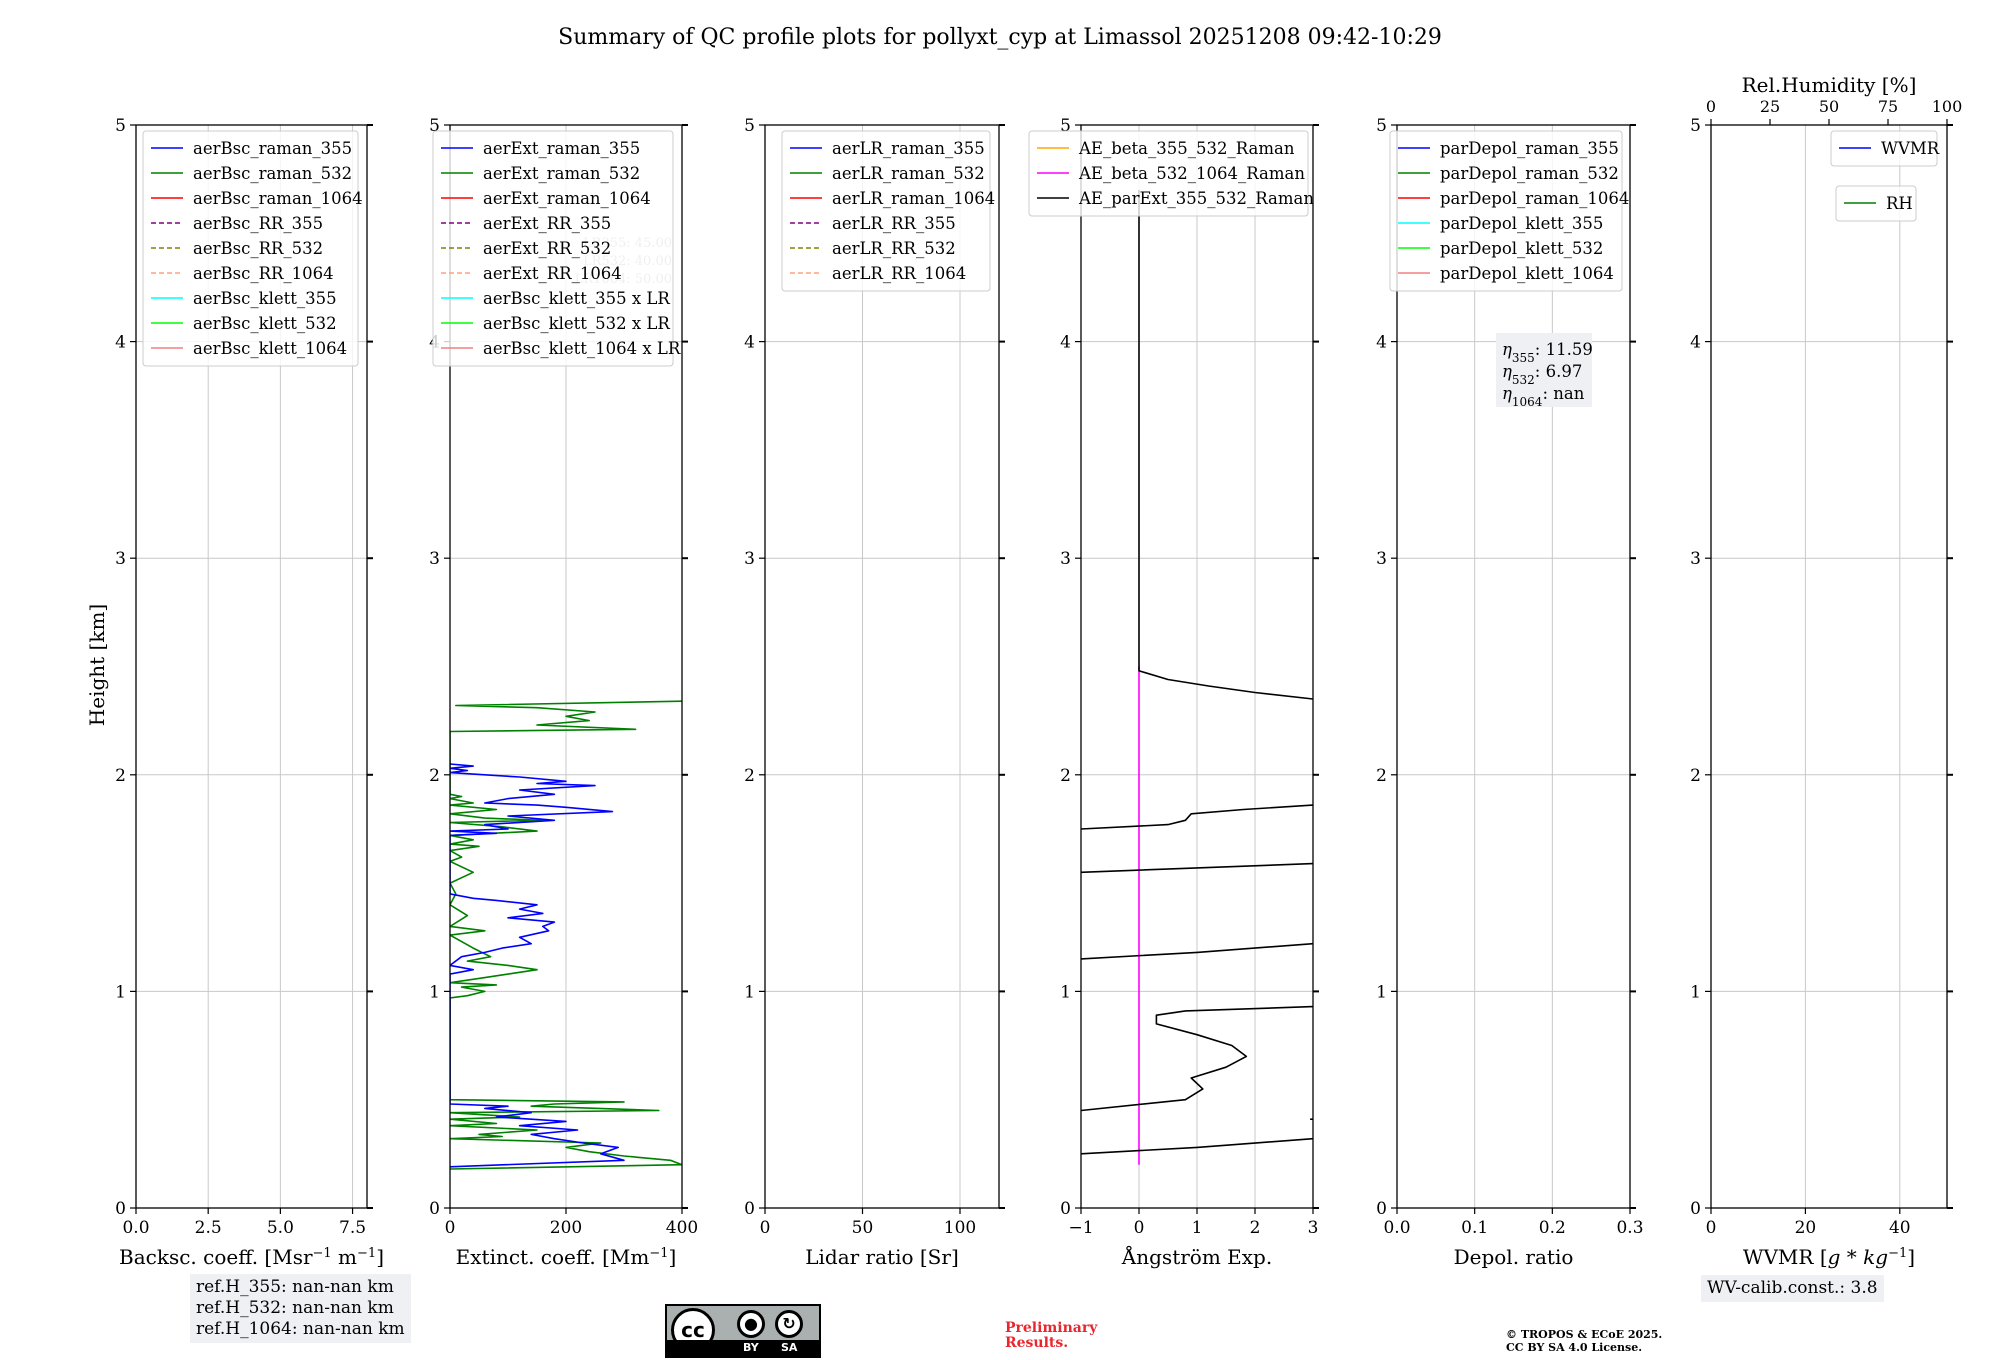  Describe the element at coordinates (1196, 198) in the screenshot. I see `legend-label: AE_parExt_355_532_Raman` at that location.